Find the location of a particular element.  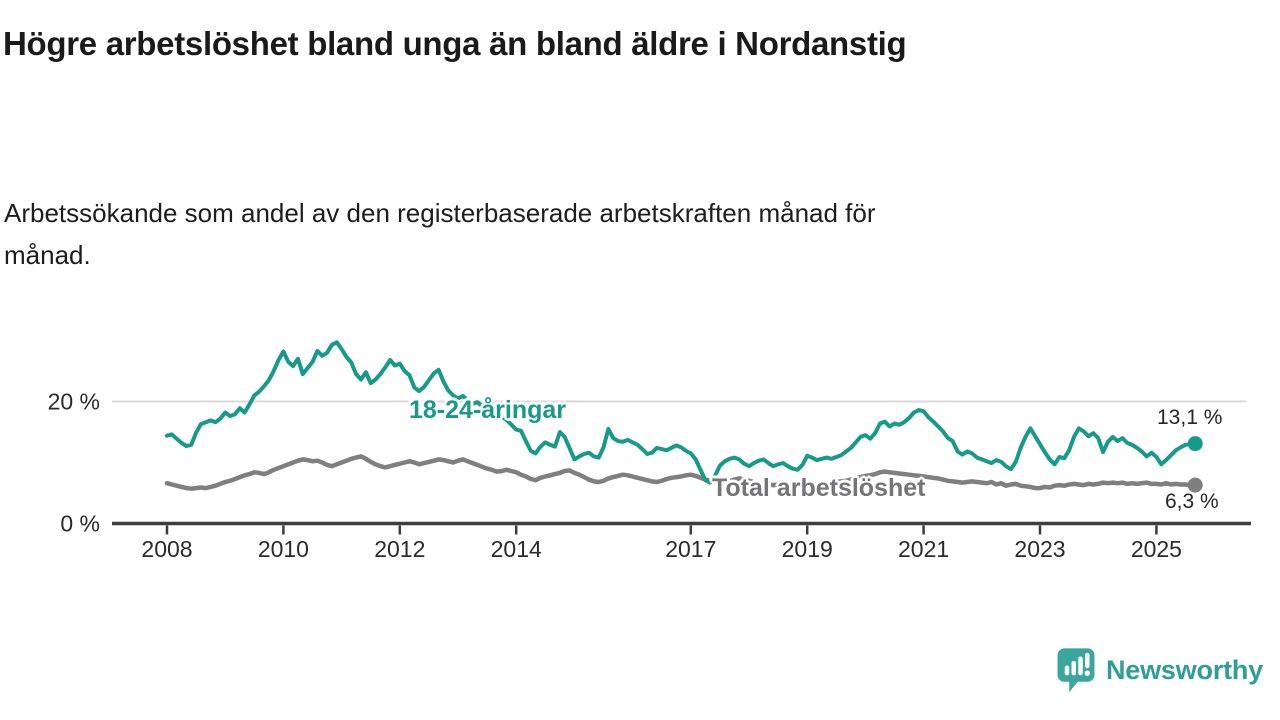

series-end-dot-Total arbetslöshet is located at coordinates (1195, 485).